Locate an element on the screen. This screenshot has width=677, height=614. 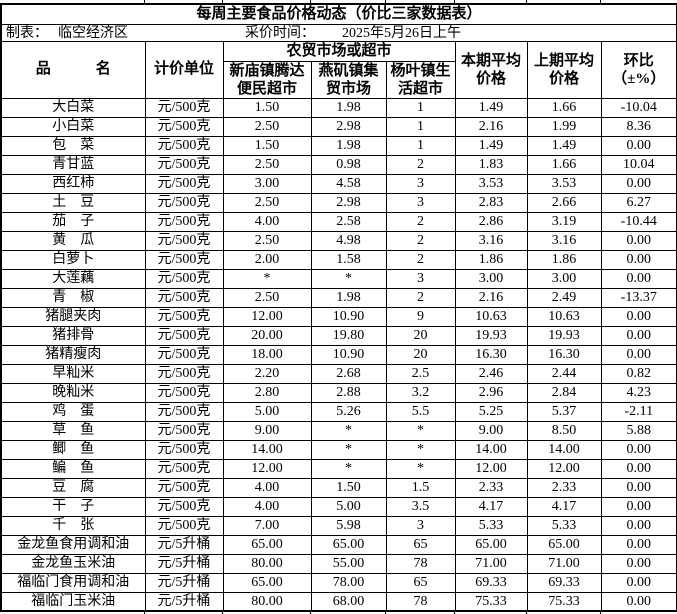
current-avg-cell: 65.00 is located at coordinates (491, 544).